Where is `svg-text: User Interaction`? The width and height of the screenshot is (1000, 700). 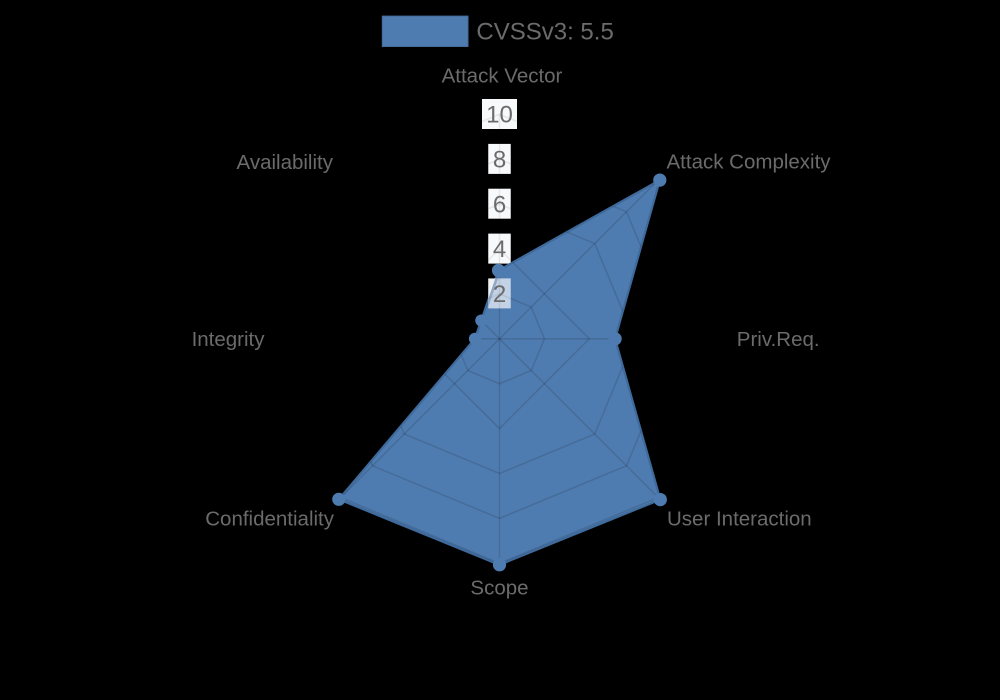
svg-text: User Interaction is located at coordinates (739, 519).